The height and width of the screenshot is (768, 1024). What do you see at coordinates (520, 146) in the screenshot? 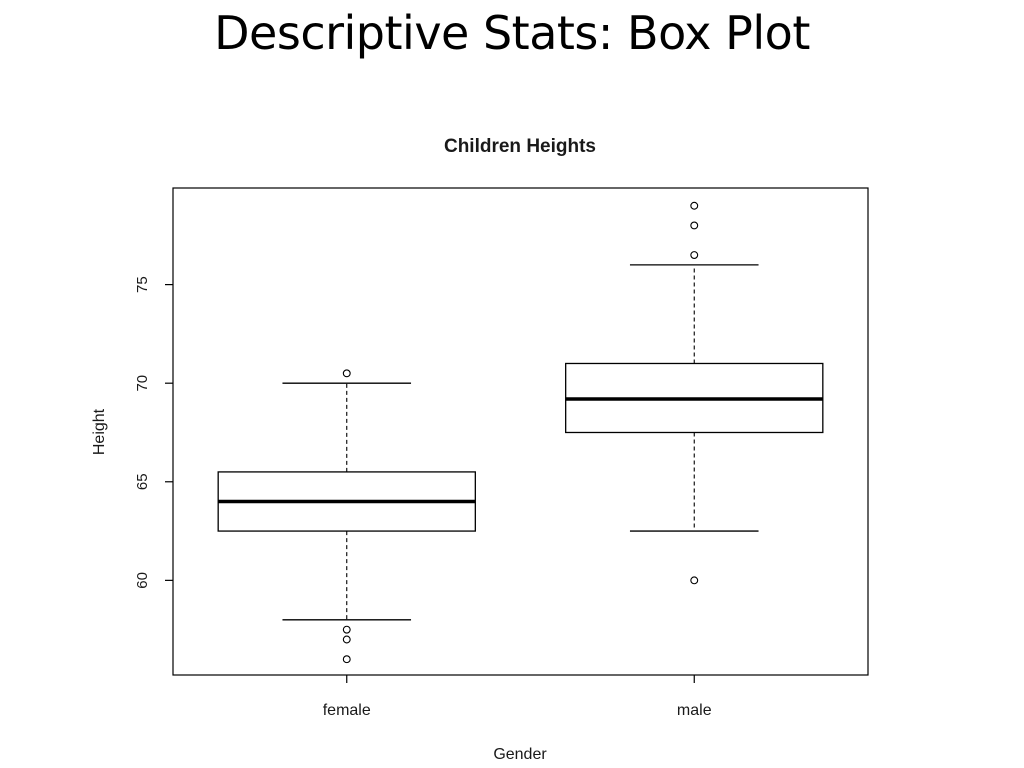
I see `chart-title: Children Heights` at bounding box center [520, 146].